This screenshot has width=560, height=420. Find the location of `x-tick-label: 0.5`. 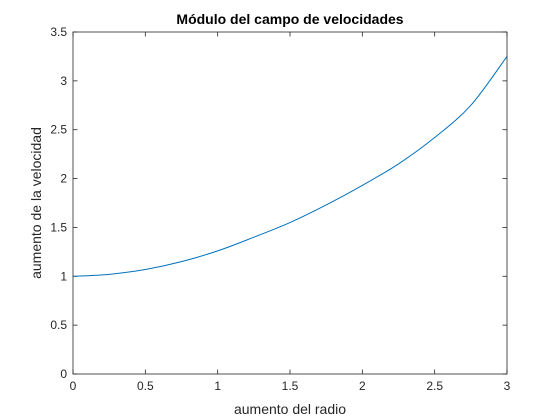

x-tick-label: 0.5 is located at coordinates (145, 386).